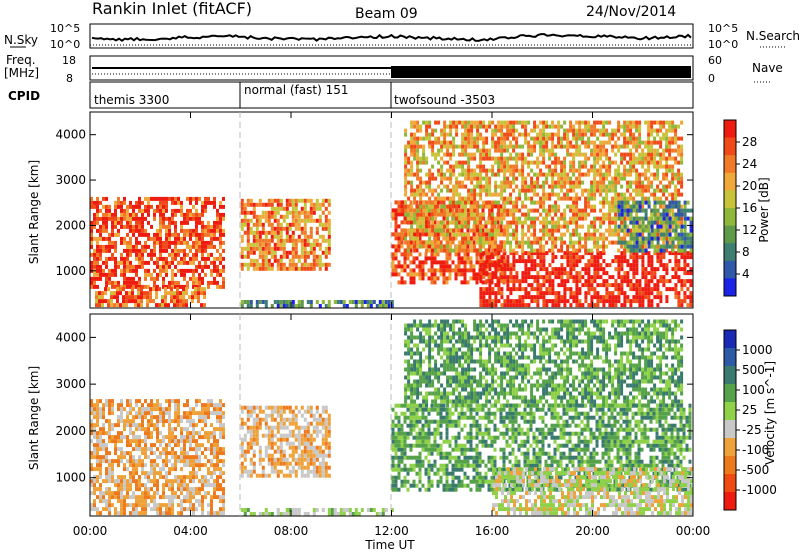 This screenshot has height=554, width=800. What do you see at coordinates (172, 9) in the screenshot?
I see `station-title: Rankin Inlet (fitACF)` at bounding box center [172, 9].